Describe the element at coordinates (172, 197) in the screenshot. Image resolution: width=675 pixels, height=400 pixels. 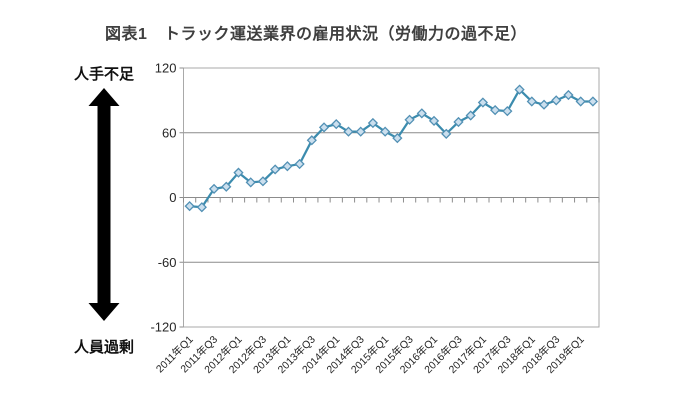
I see `y-axis-tick-label: 0` at that location.